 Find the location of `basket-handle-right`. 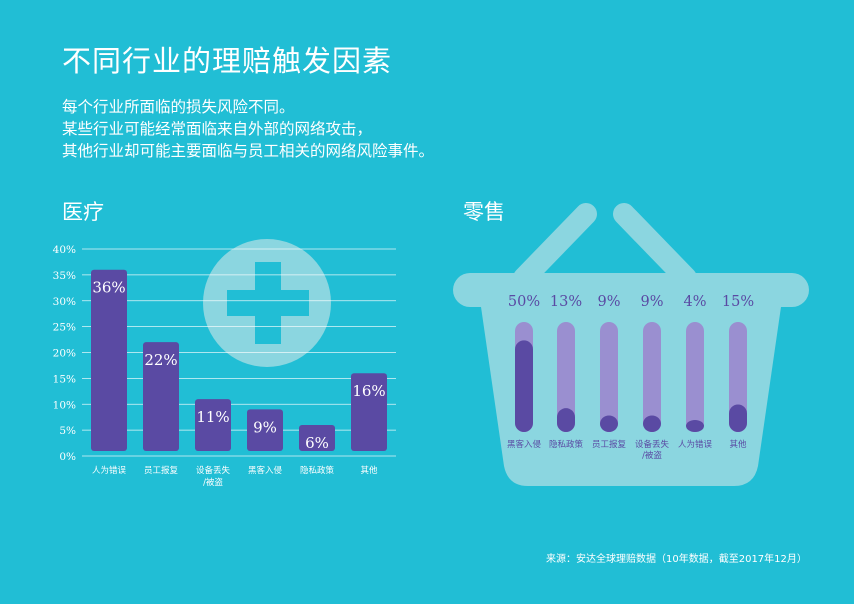

basket-handle-right is located at coordinates (655, 246).